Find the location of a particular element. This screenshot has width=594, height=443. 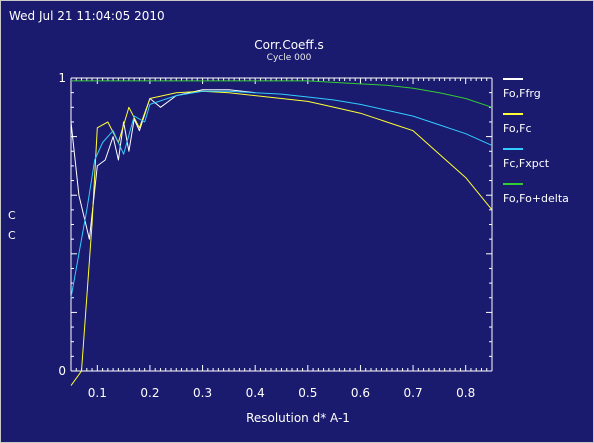

legend-swatch-fo-fo-delta is located at coordinates (513, 184).